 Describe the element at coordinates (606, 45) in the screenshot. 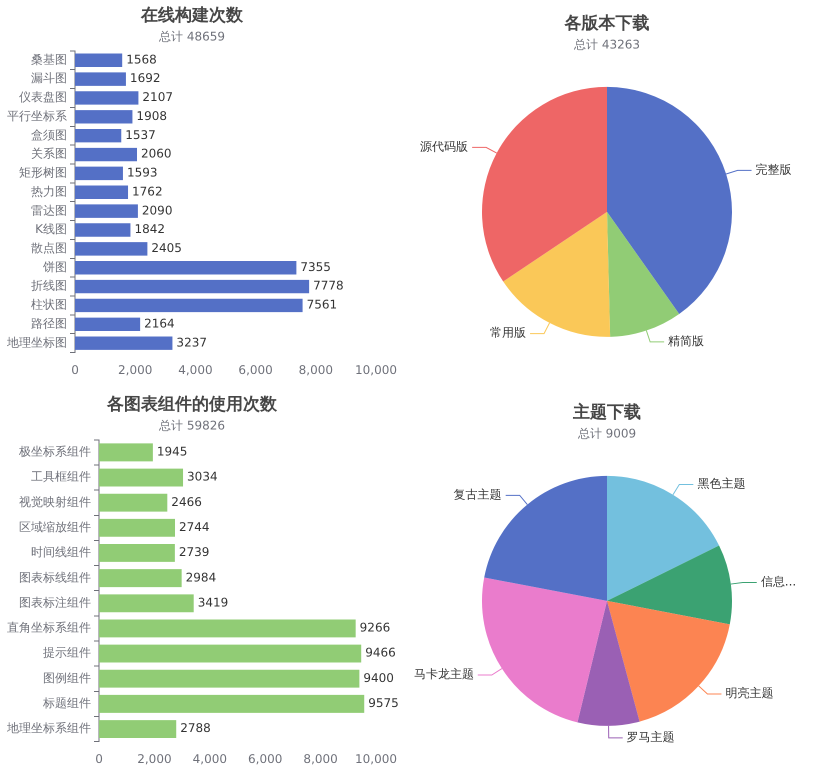

I see `chart-subtitle: 总计 43263` at that location.